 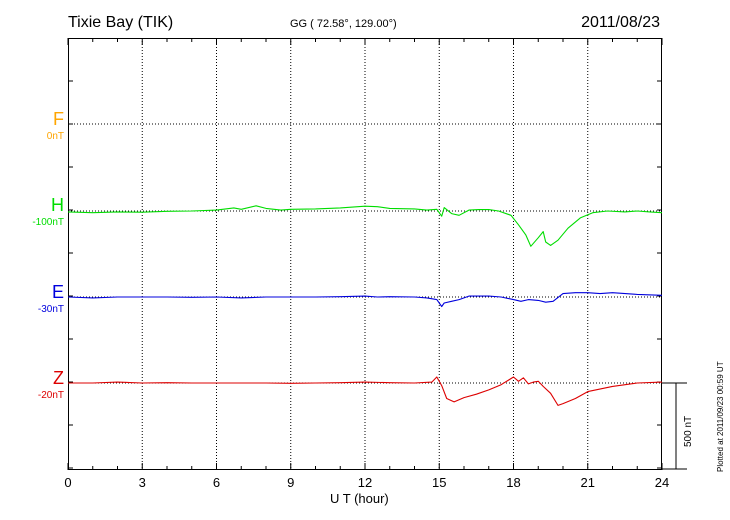 I want to click on x-tick-label: 15, so click(x=439, y=482).